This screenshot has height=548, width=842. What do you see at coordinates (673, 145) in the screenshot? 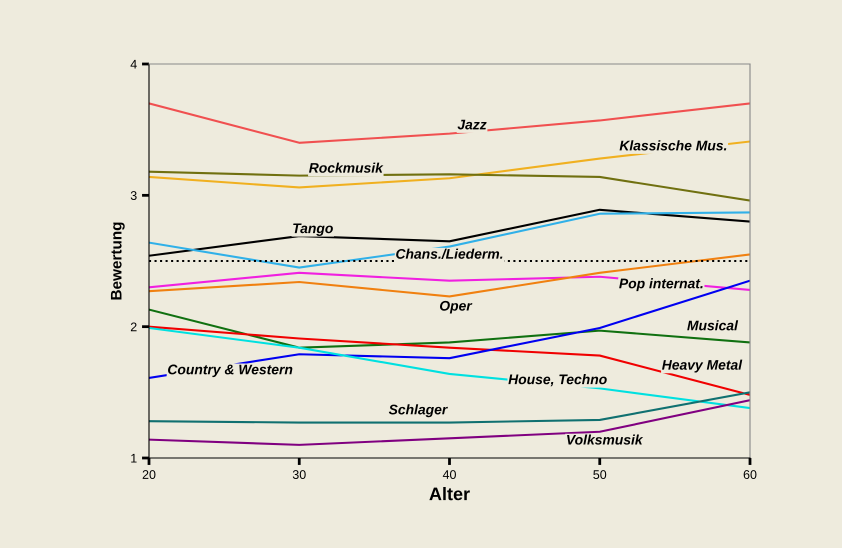
I see `series-label: Klassische Mus.` at bounding box center [673, 145].